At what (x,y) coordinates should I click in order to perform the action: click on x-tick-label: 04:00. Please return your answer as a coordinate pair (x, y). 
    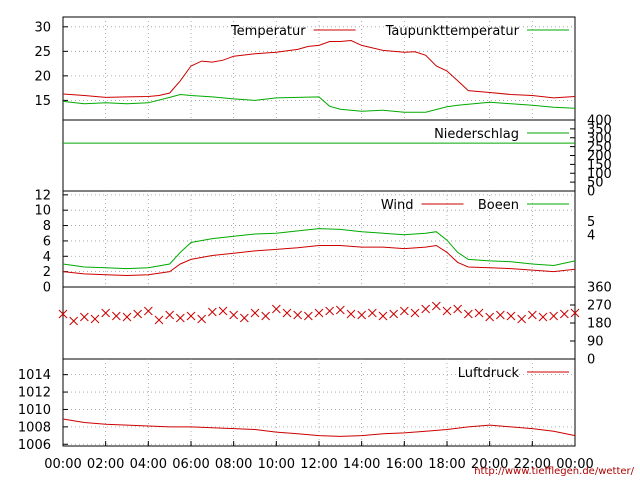
    Looking at the image, I should click on (148, 464).